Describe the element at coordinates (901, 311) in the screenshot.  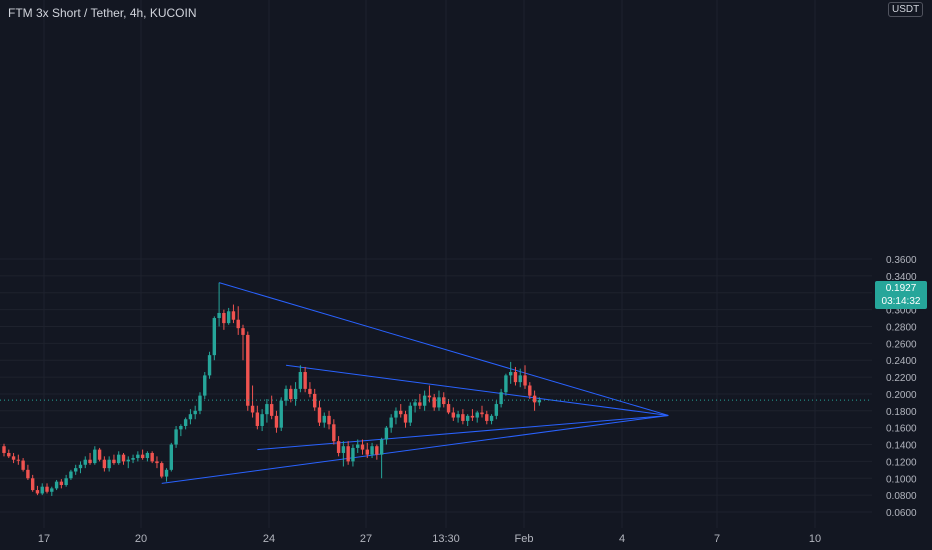
I see `y-tick-label: 0.3000` at that location.